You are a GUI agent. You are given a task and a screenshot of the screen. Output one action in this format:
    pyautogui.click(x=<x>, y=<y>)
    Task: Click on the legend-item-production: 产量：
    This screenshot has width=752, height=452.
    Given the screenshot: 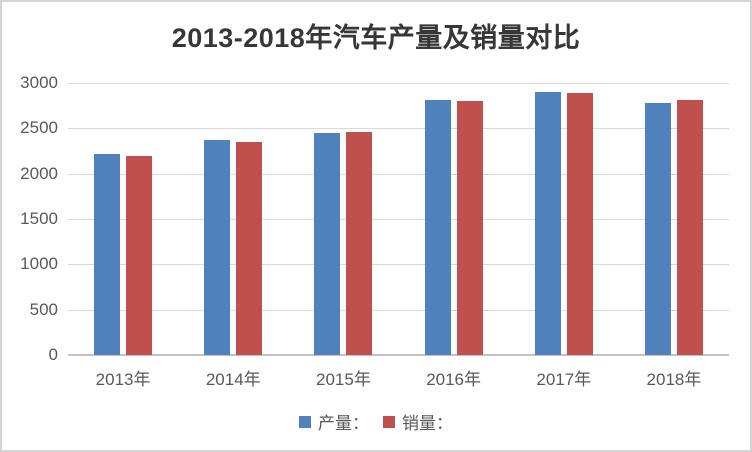 What is the action you would take?
    pyautogui.click(x=334, y=421)
    